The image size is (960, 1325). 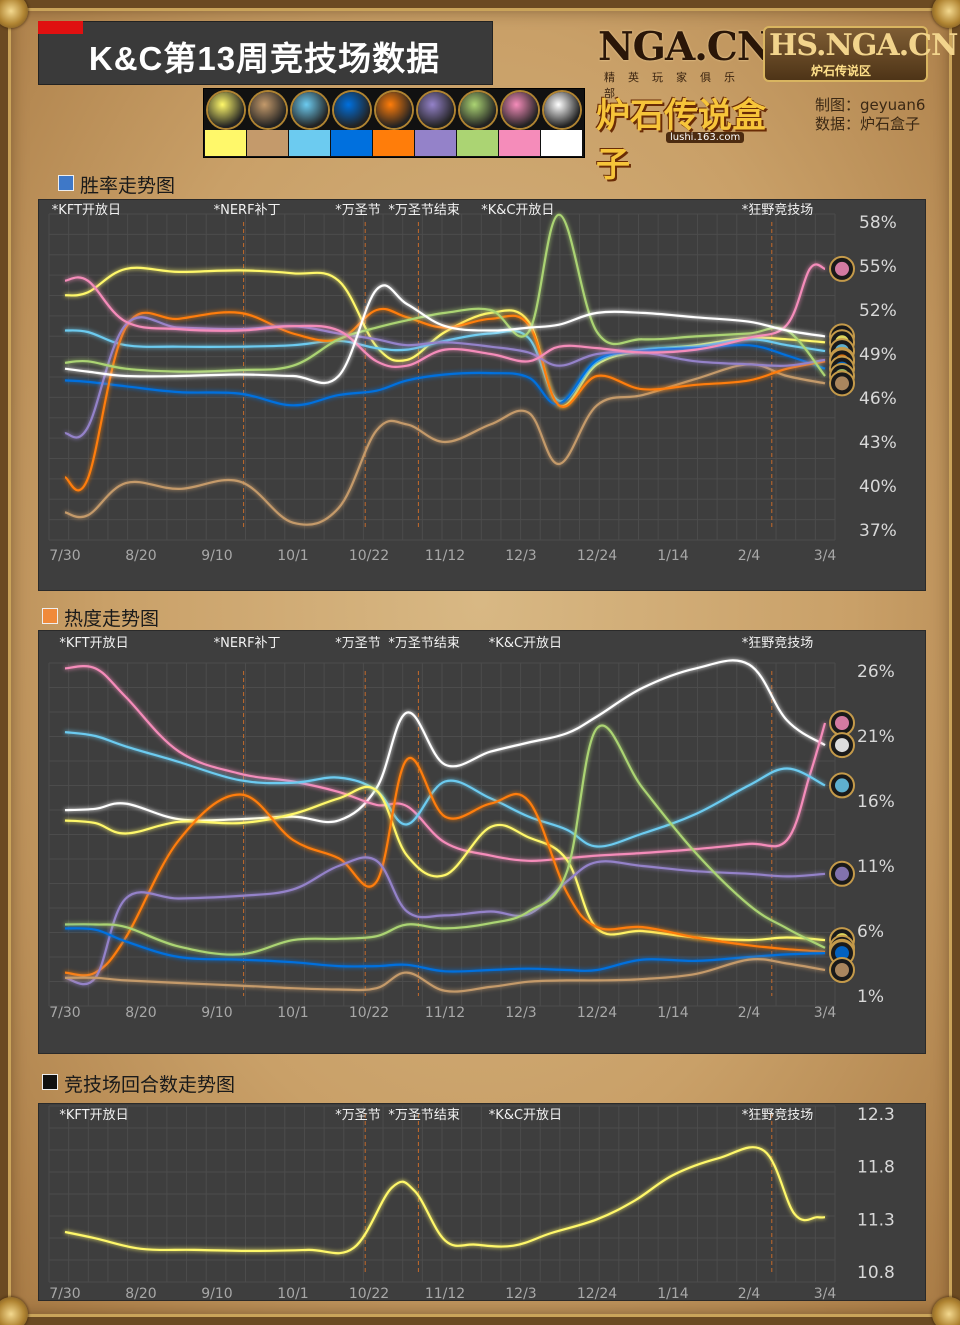 I want to click on y-tick-label: 58%, so click(x=878, y=223).